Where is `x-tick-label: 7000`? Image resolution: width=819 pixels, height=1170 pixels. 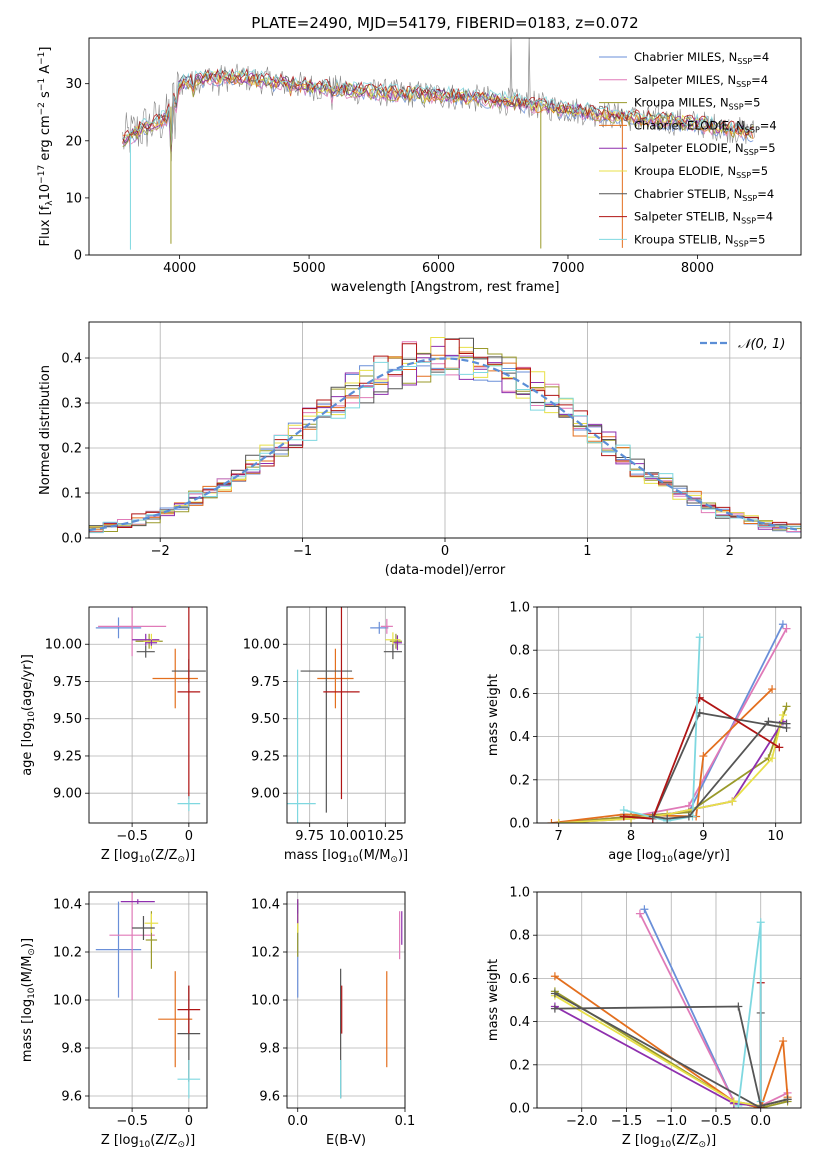 x-tick-label: 7000 is located at coordinates (567, 268).